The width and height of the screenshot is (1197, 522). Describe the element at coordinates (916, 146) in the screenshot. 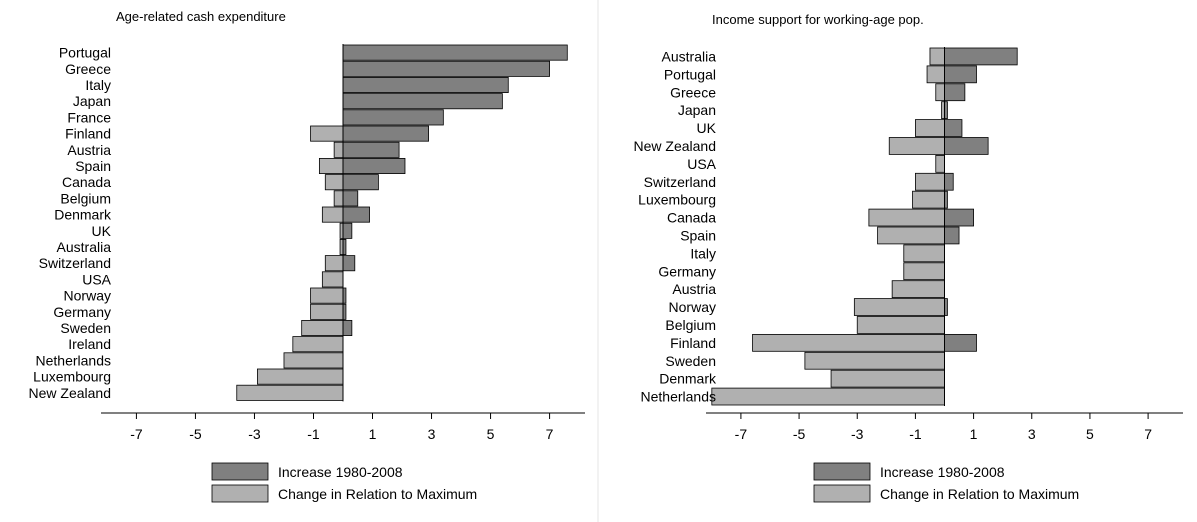

I see `bar-change-new-zealand` at that location.